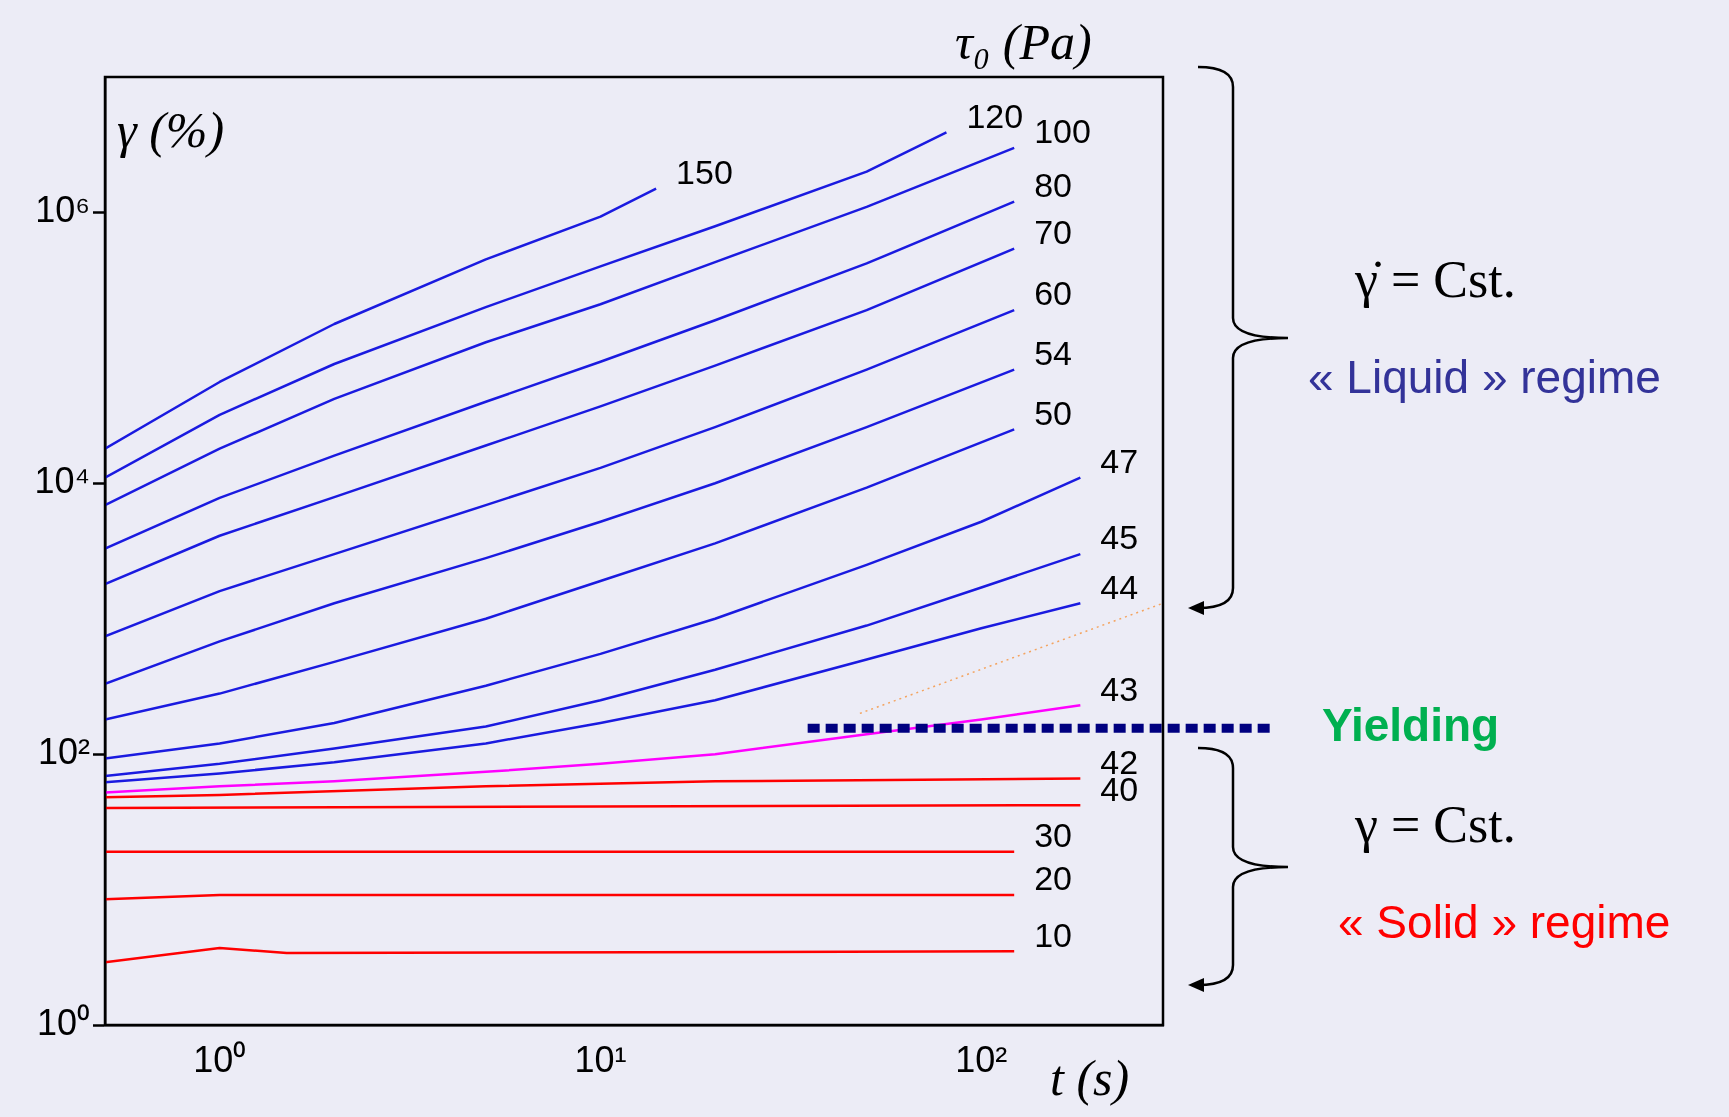  I want to click on ref-line-label: Yielding, so click(1411, 725).